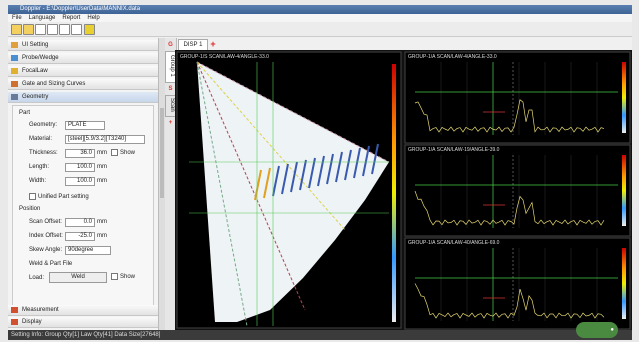 The image size is (639, 342). I want to click on add-tab: +, so click(213, 44).